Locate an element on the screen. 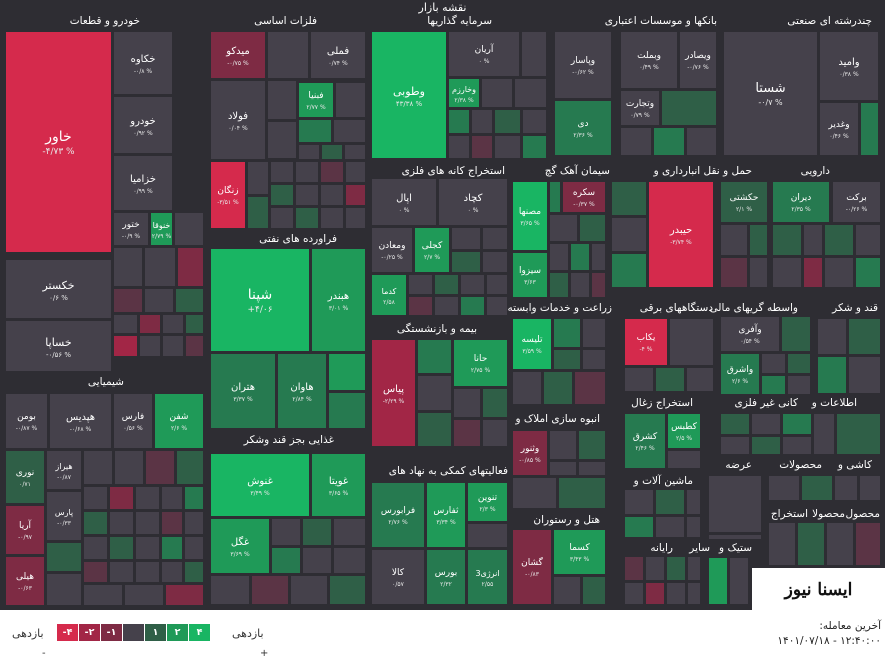 The image size is (885, 660). stock-tile: تنوین ۲/۳ % is located at coordinates (487, 502).